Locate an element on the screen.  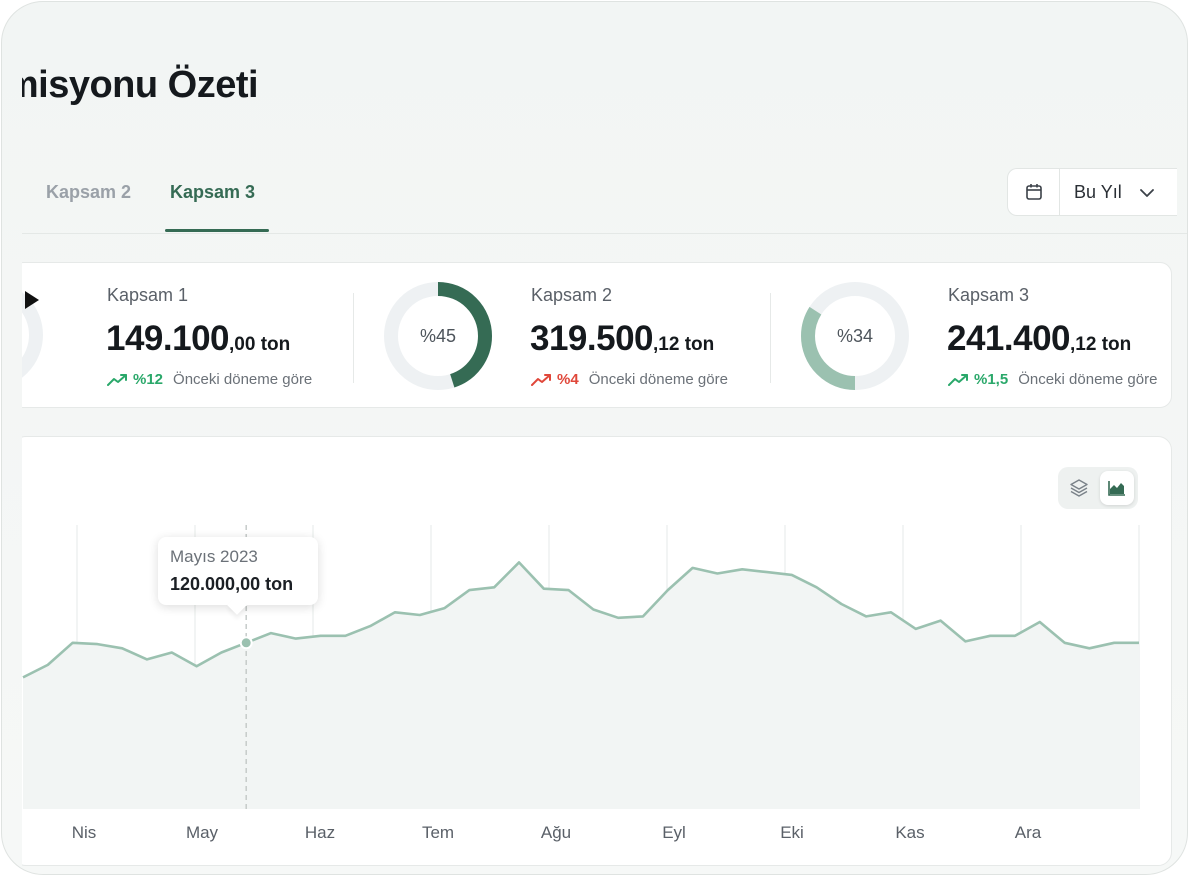
hover-point is located at coordinates (246, 643).